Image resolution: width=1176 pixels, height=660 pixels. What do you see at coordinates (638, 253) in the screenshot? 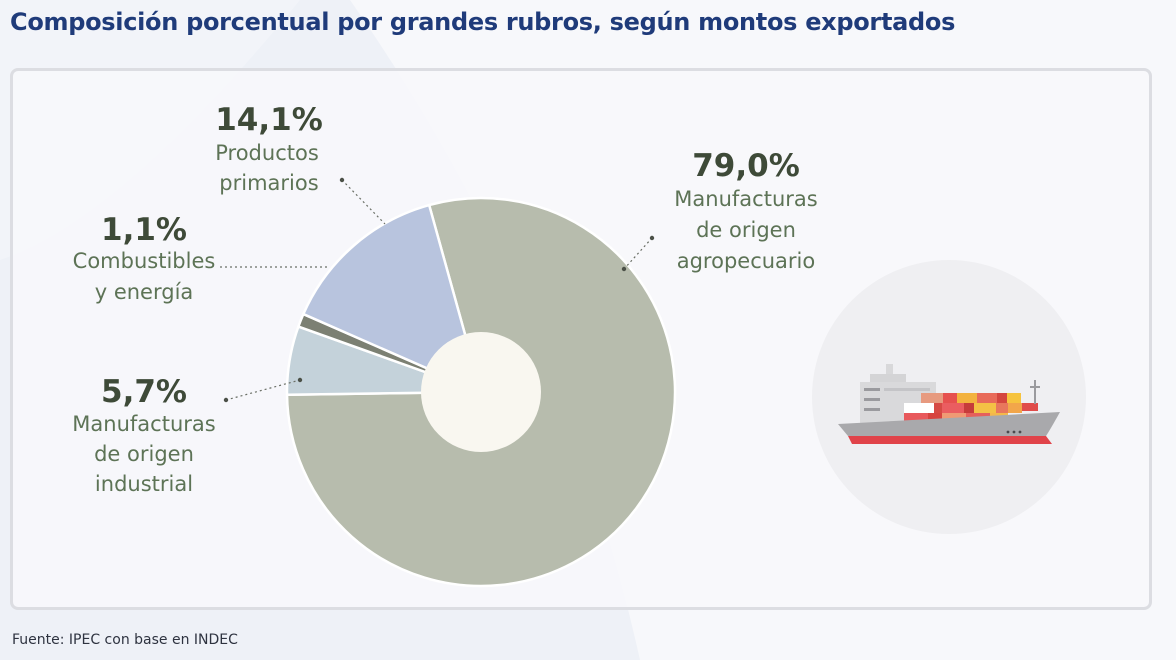
I see `leader-line-manufacturas-agropecuario` at bounding box center [638, 253].